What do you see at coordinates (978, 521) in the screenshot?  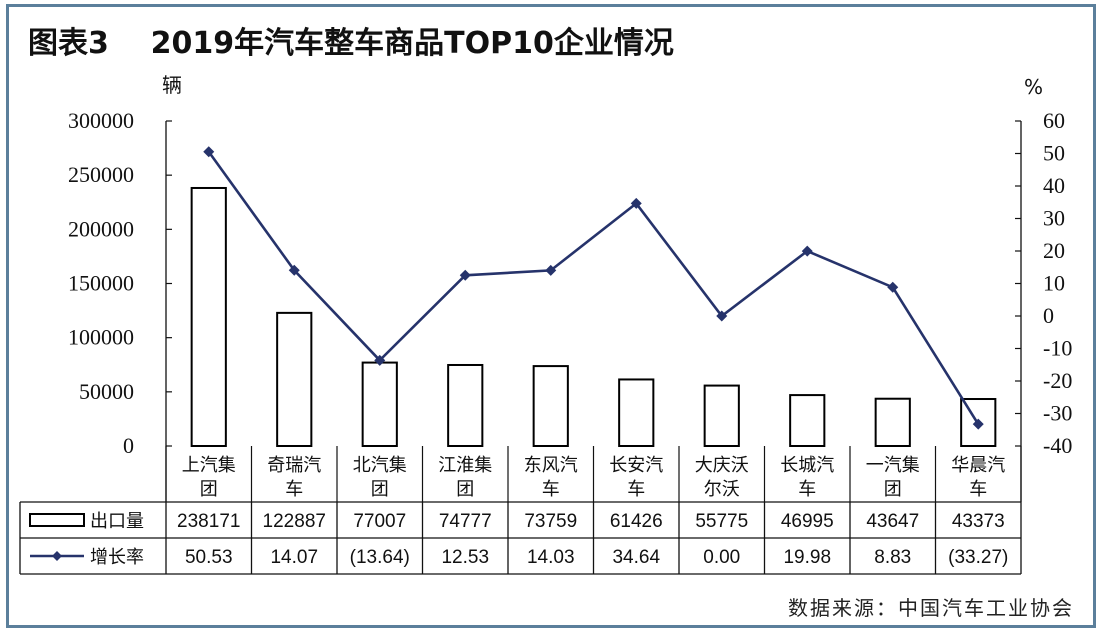 I see `table-cell-export: 43373` at bounding box center [978, 521].